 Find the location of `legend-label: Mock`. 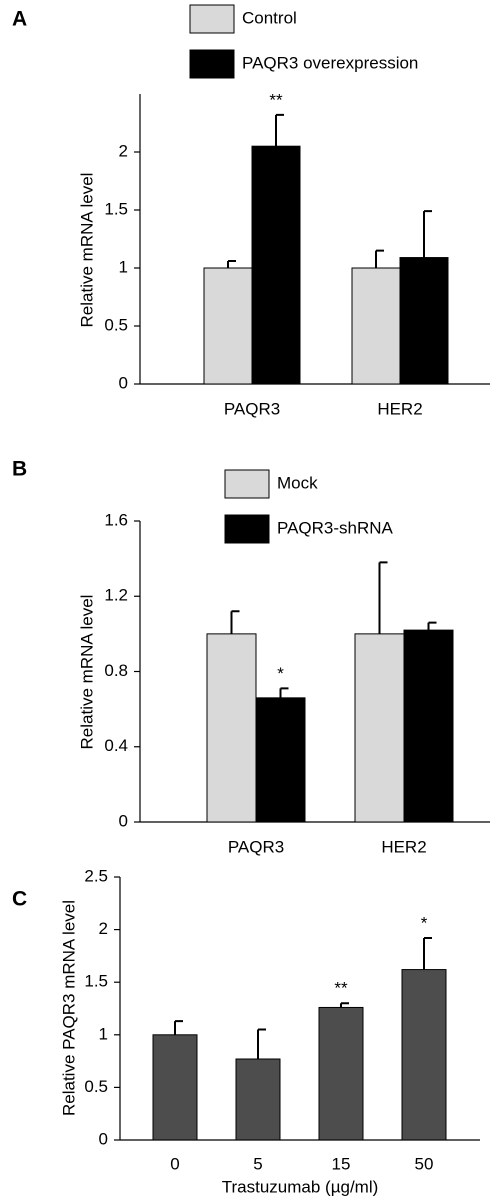

legend-label: Mock is located at coordinates (297, 482).